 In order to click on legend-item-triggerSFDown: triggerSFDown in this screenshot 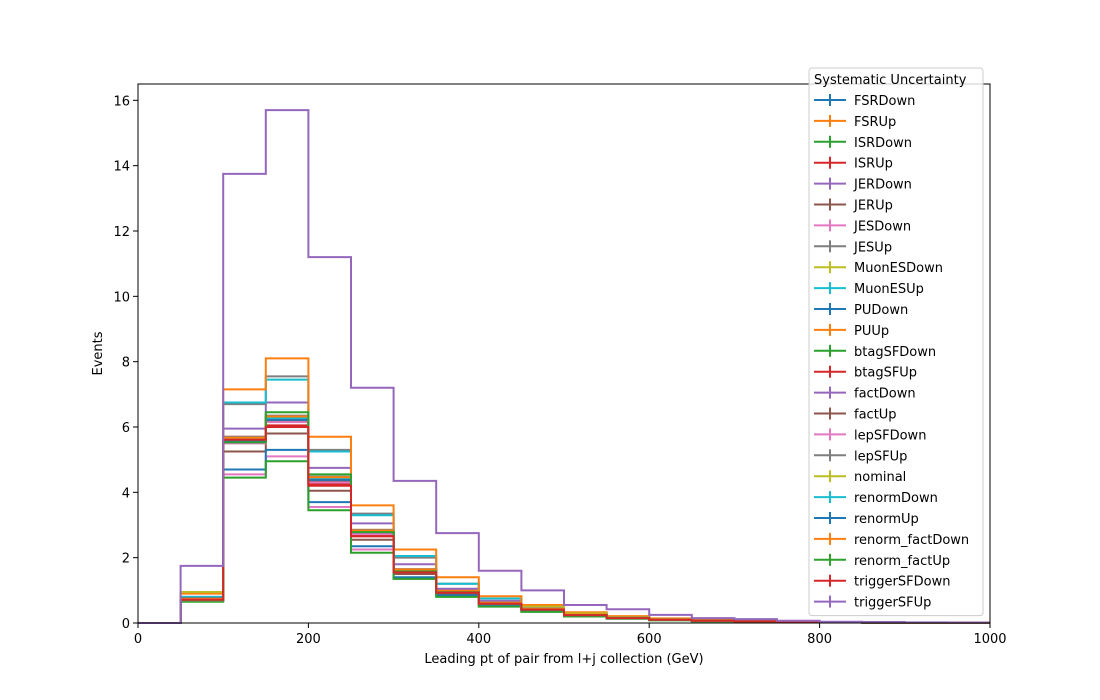, I will do `click(882, 582)`.